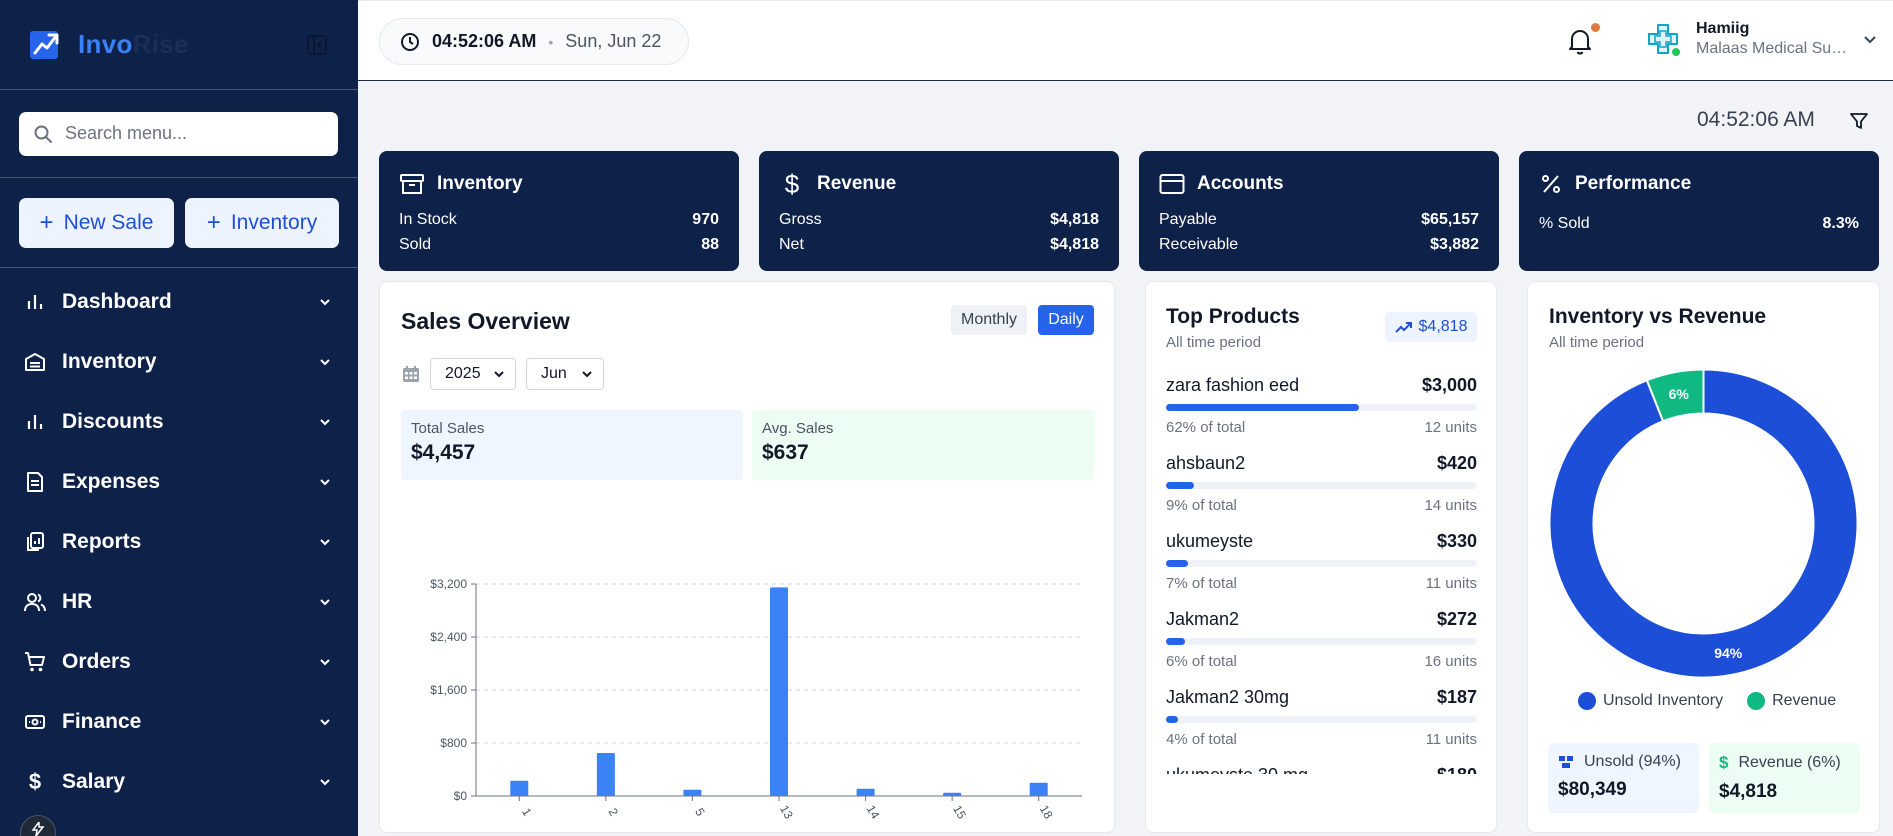  What do you see at coordinates (190, 133) in the screenshot?
I see `search-input` at bounding box center [190, 133].